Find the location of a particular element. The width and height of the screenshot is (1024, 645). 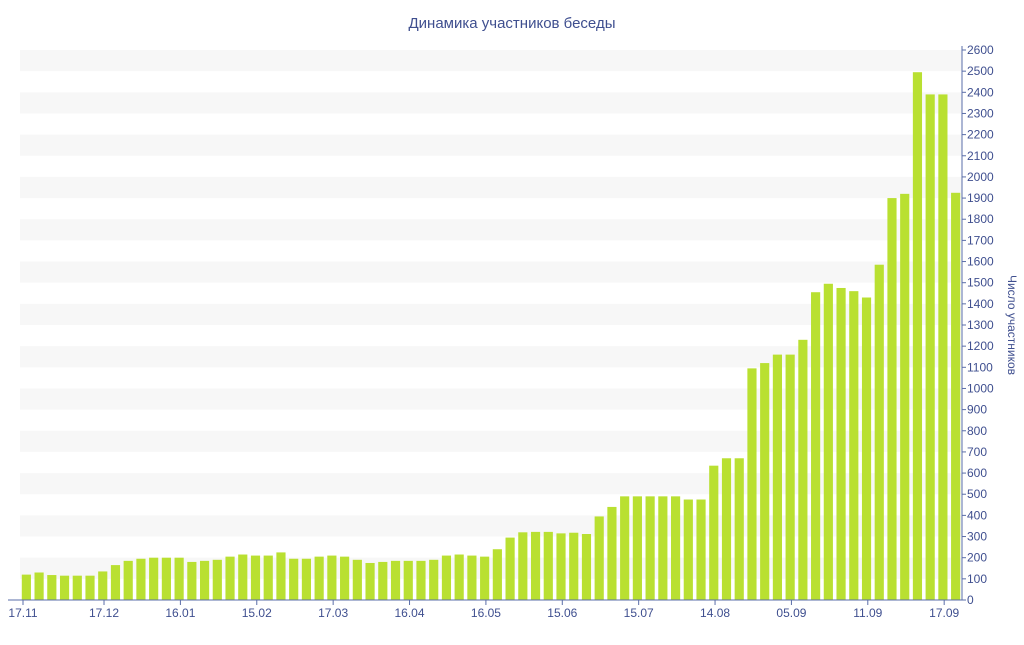

y-tick-label: 100 is located at coordinates (977, 579).